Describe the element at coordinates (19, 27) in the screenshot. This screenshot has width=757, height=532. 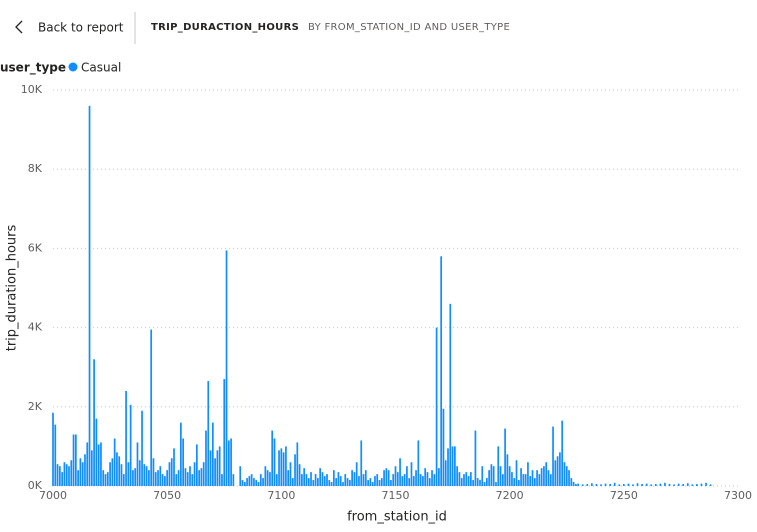
I see `back-icon` at that location.